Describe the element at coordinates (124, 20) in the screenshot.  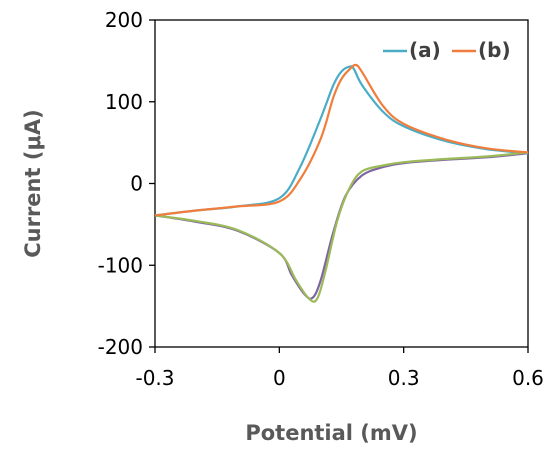
I see `y-tick-label: 200` at that location.